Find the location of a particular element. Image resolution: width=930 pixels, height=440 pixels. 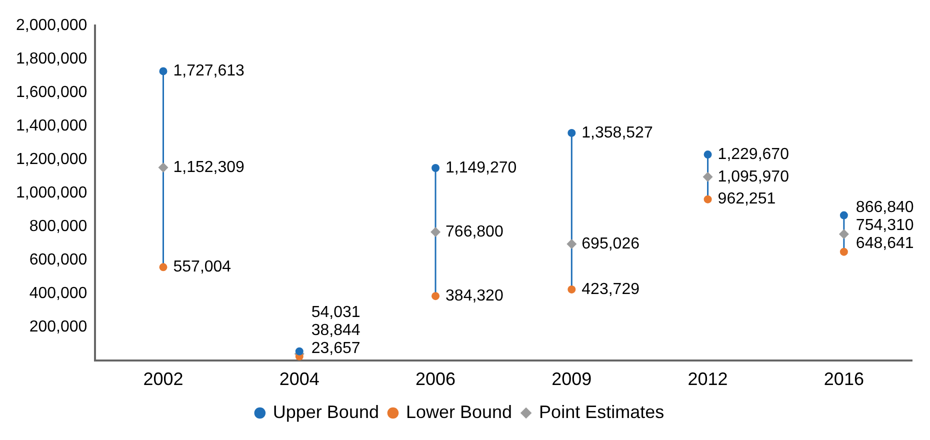

y-tick-label: 1,400,000 is located at coordinates (52, 125).